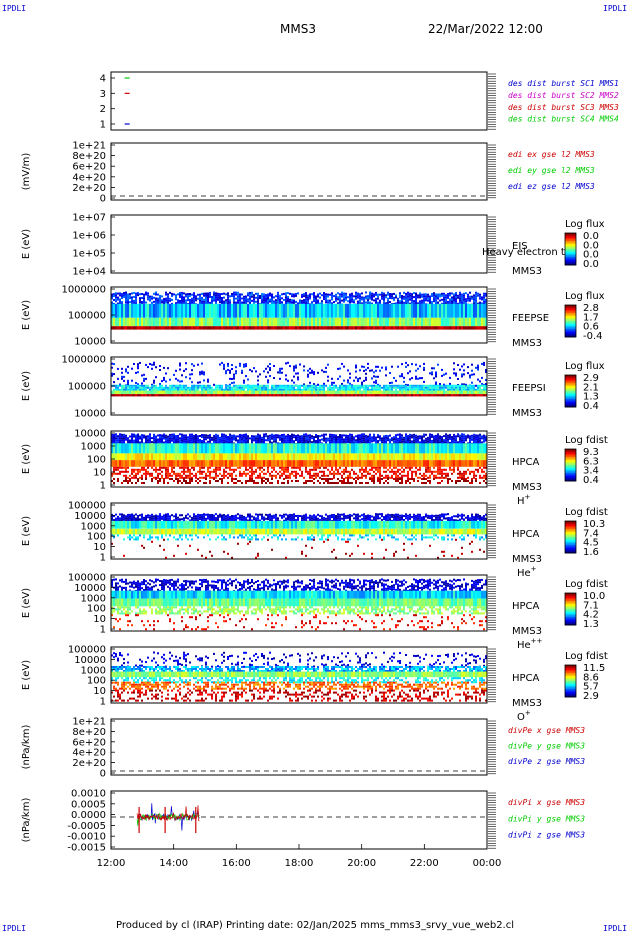  I want to click on y-tick-label: 1, so click(103, 125).